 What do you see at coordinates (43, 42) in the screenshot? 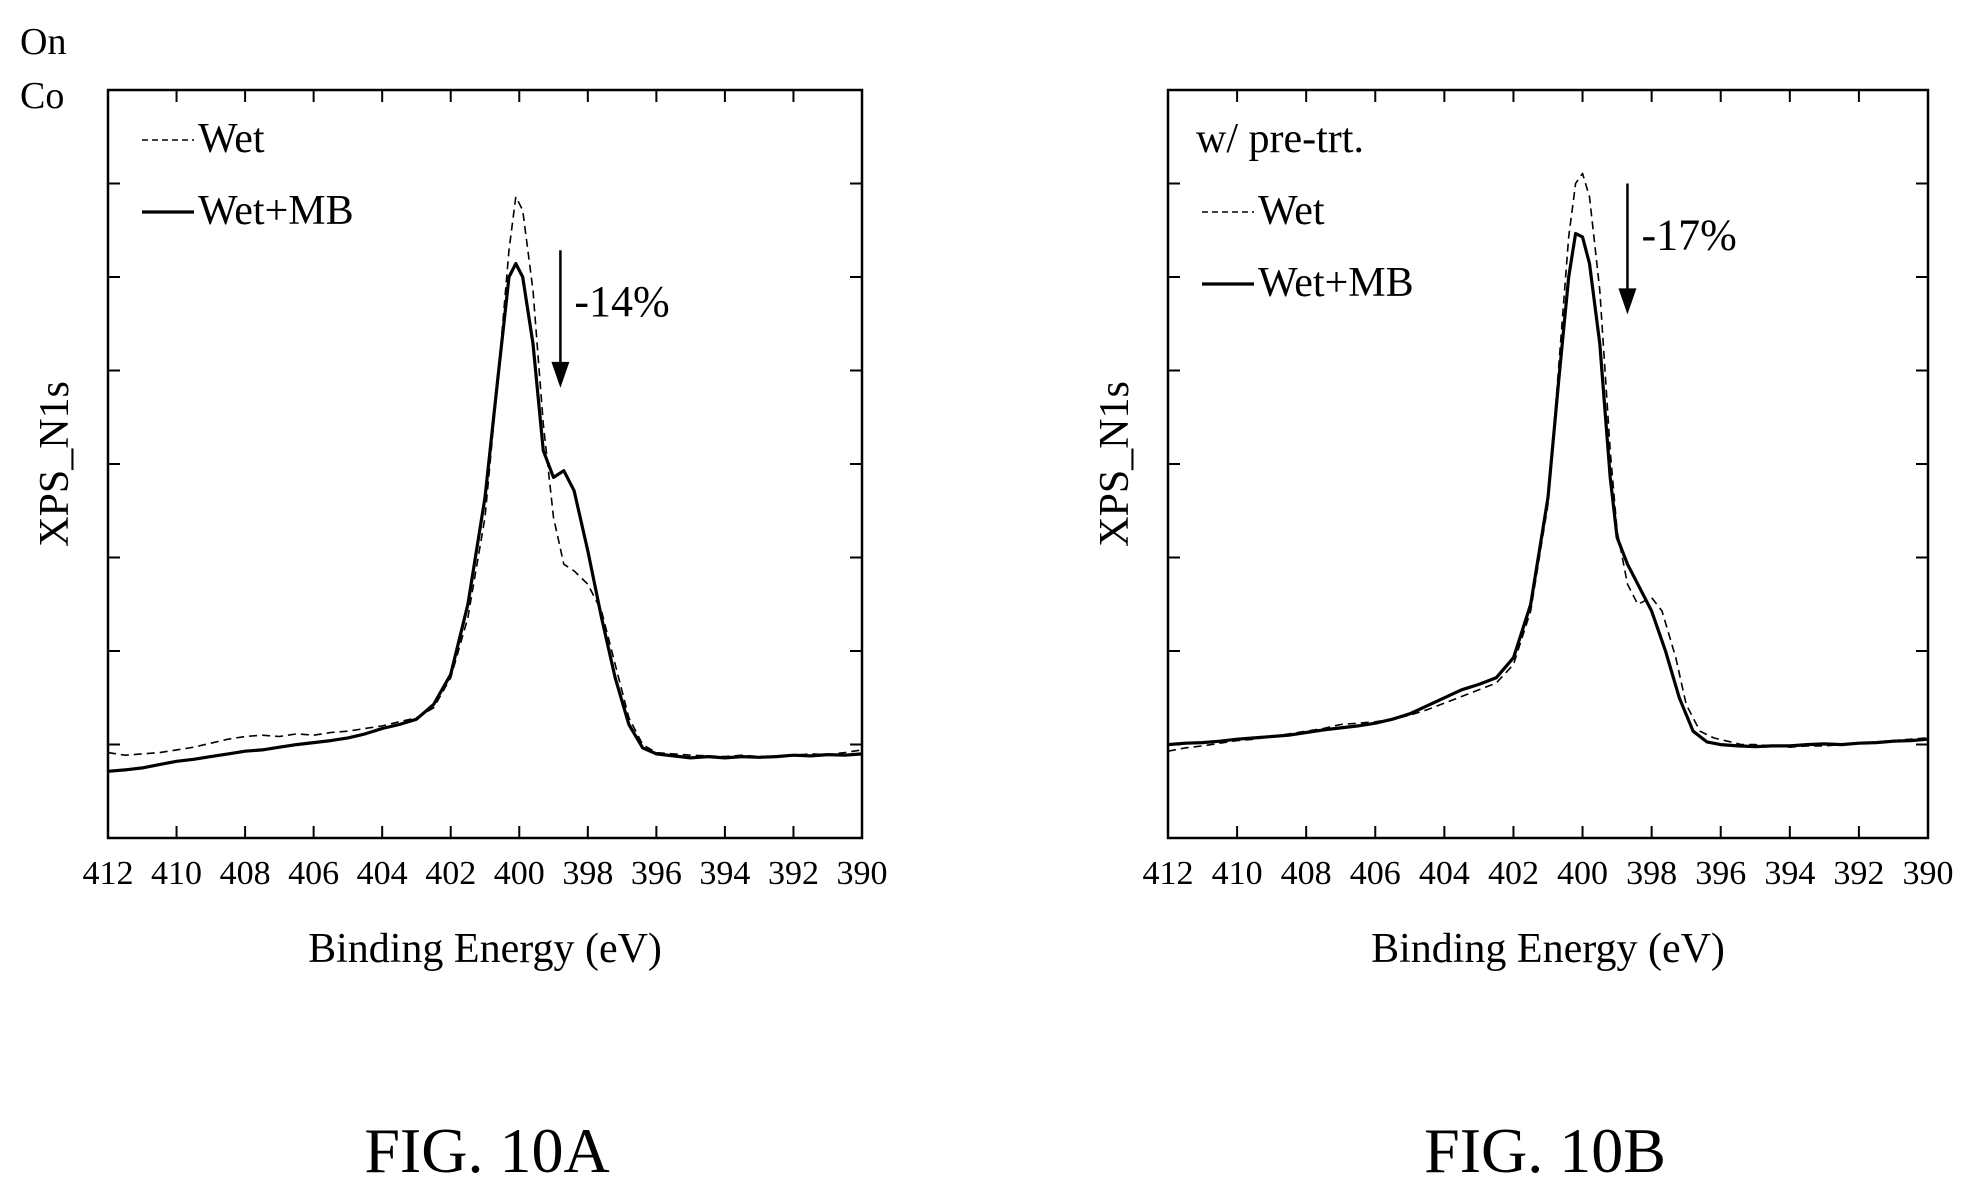
I see `corner-label-line1: On` at bounding box center [43, 42].